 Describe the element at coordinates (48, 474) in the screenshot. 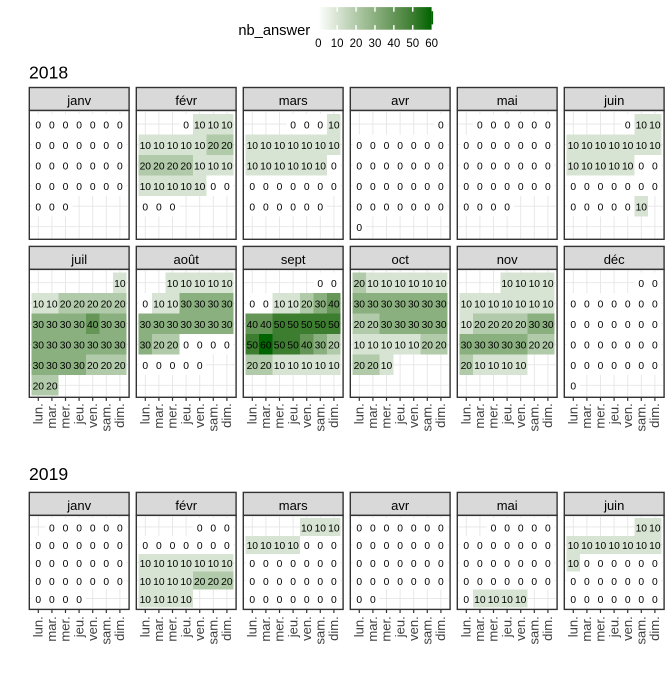

I see `svg-text: 2019` at that location.